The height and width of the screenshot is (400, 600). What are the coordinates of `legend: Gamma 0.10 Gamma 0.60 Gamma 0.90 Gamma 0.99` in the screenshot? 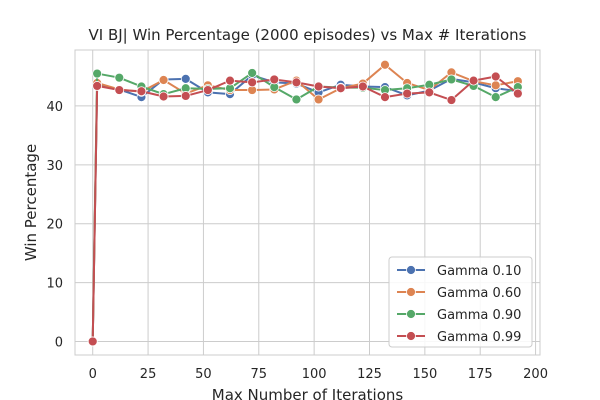 It's located at (460, 302).